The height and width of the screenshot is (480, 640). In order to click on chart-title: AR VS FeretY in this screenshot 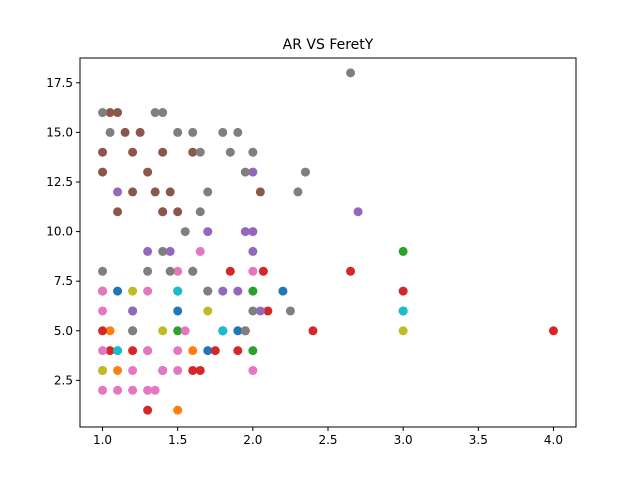, I will do `click(328, 45)`.